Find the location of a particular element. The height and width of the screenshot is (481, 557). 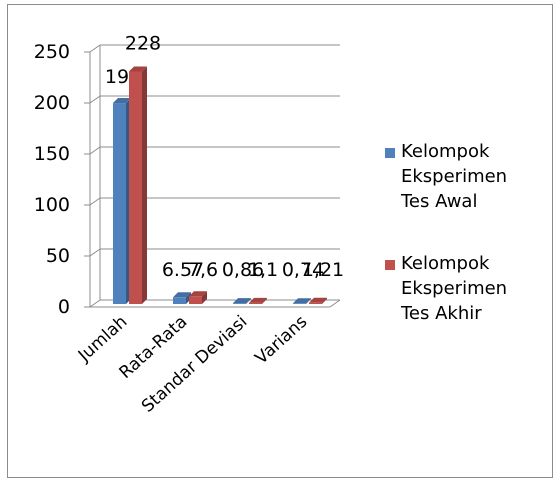

data-label: 1,1 is located at coordinates (263, 270).